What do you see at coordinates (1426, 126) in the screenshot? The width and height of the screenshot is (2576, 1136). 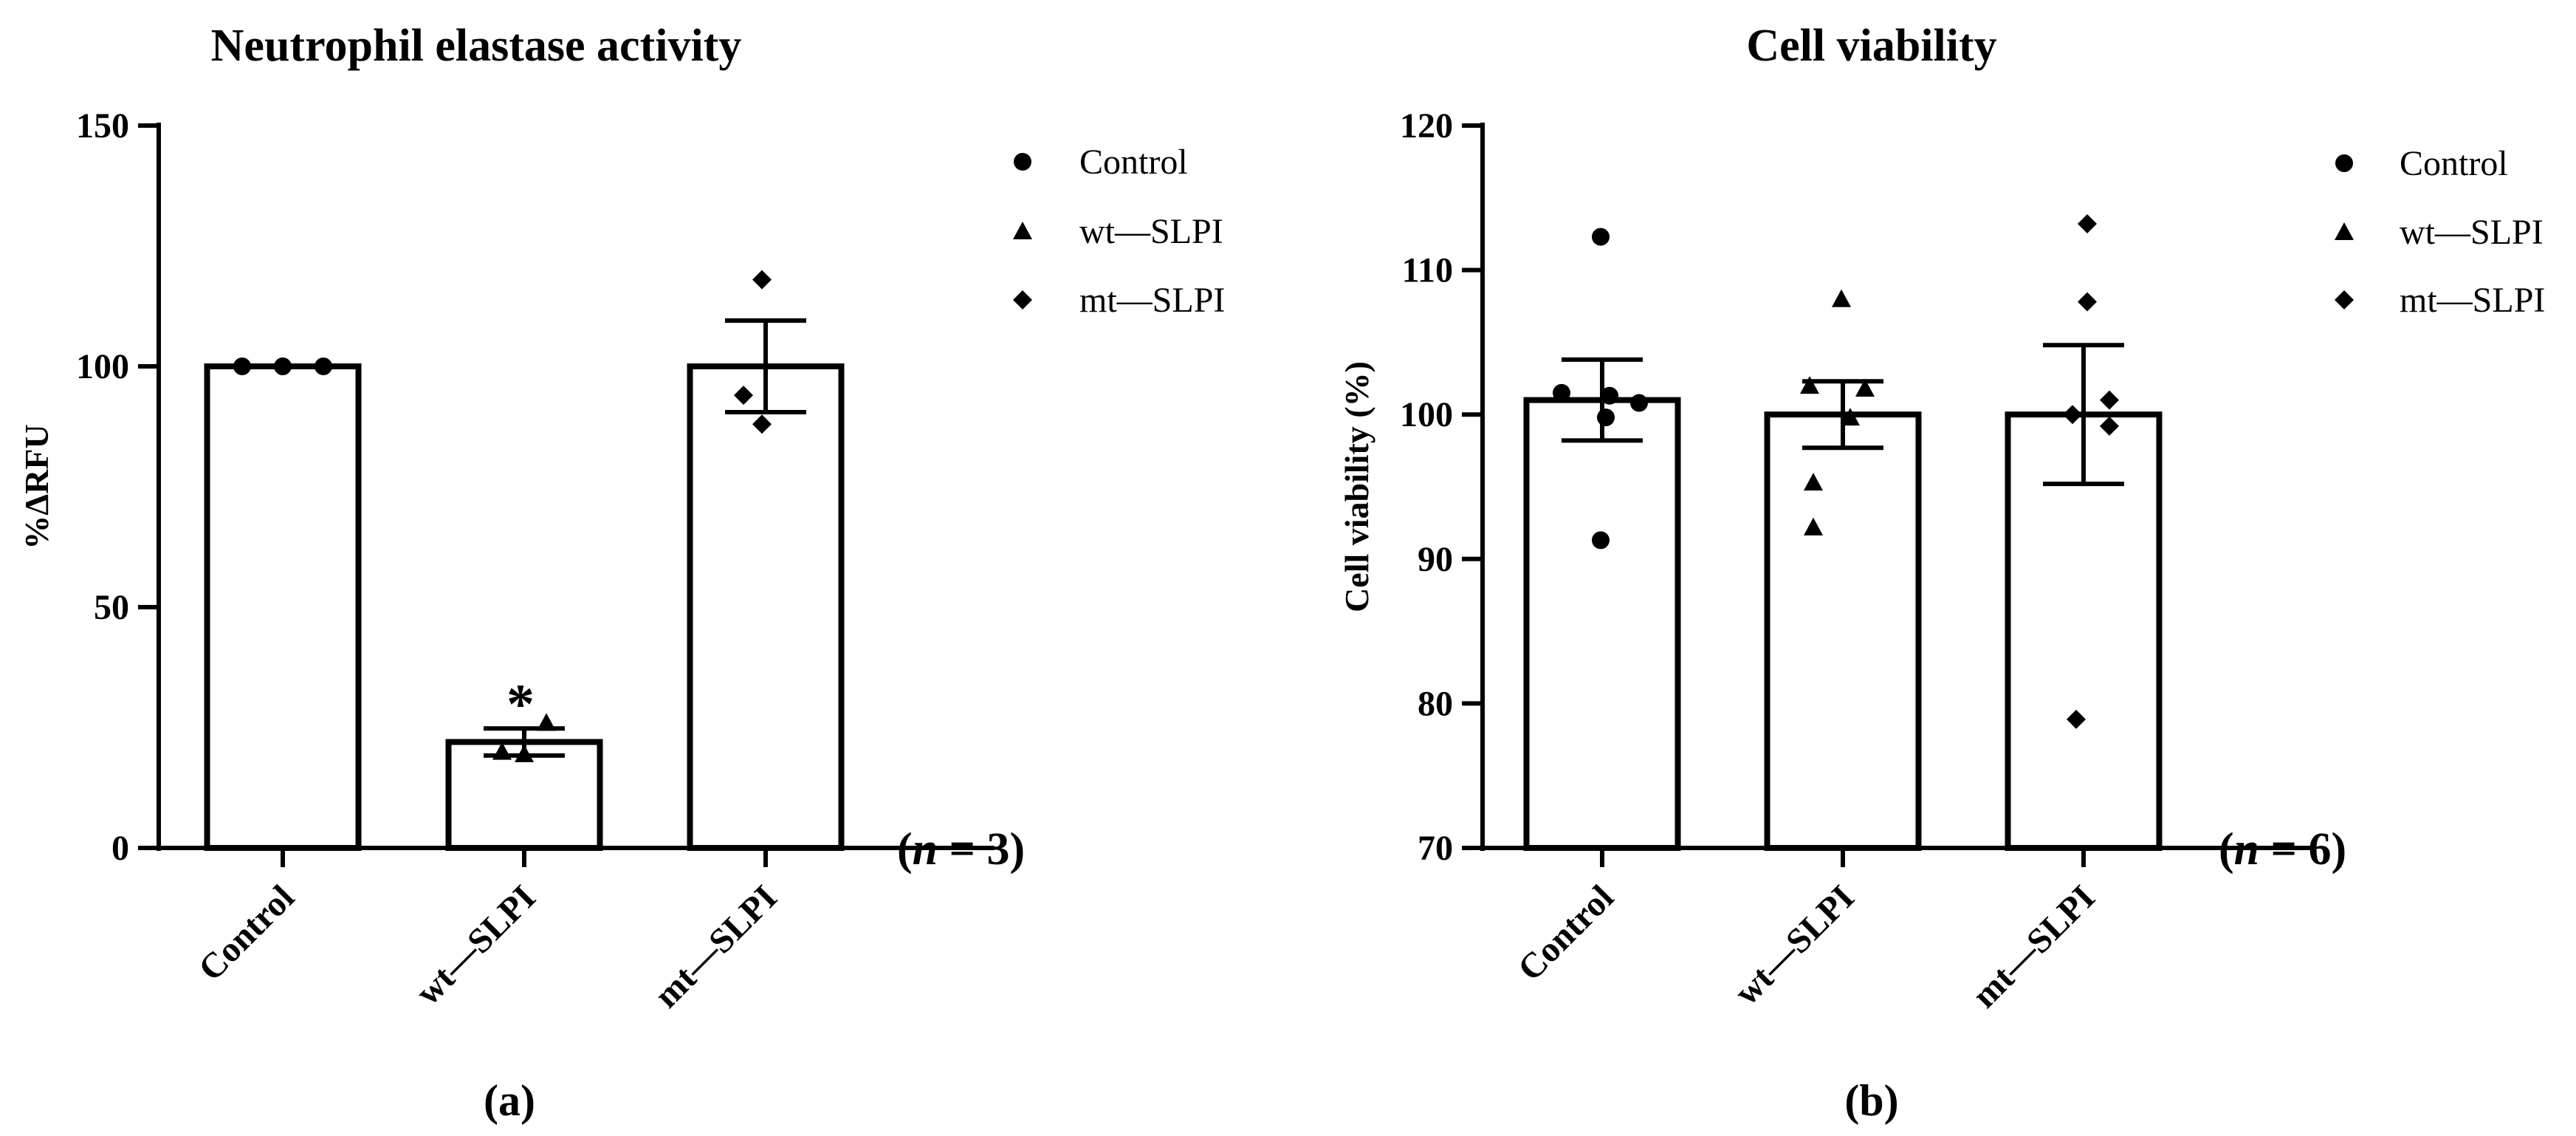 I see `y-tick-label: 120` at bounding box center [1426, 126].